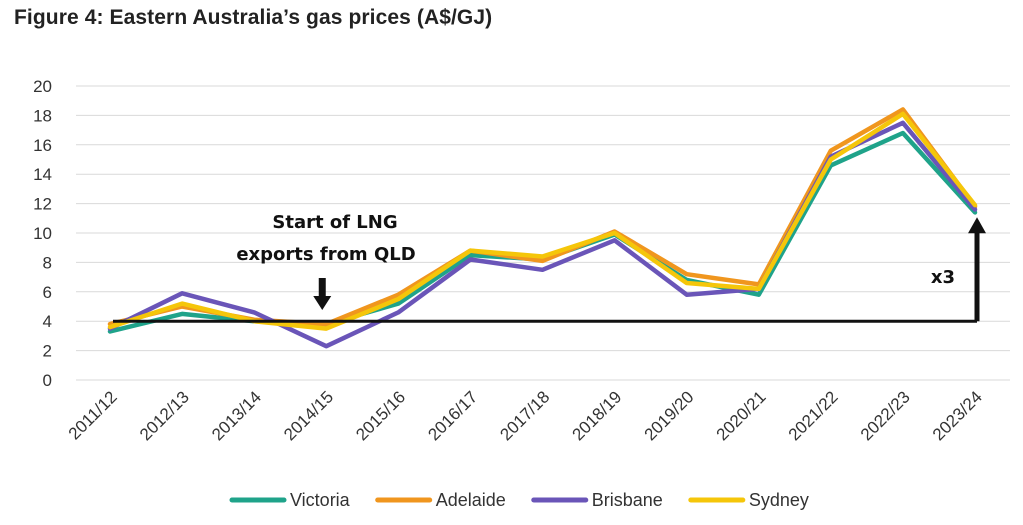 The image size is (1023, 525). Describe the element at coordinates (452, 415) in the screenshot. I see `x-tick-label: 2016/17` at that location.